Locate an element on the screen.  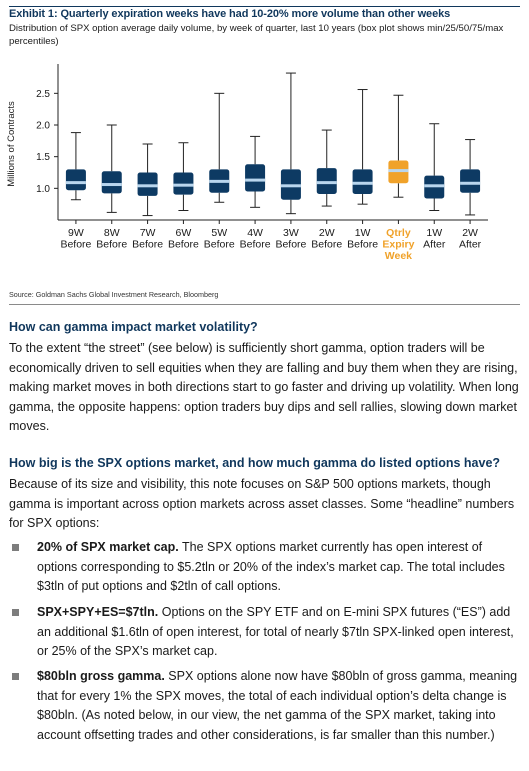
x-tick-label: Expiry is located at coordinates (398, 245).